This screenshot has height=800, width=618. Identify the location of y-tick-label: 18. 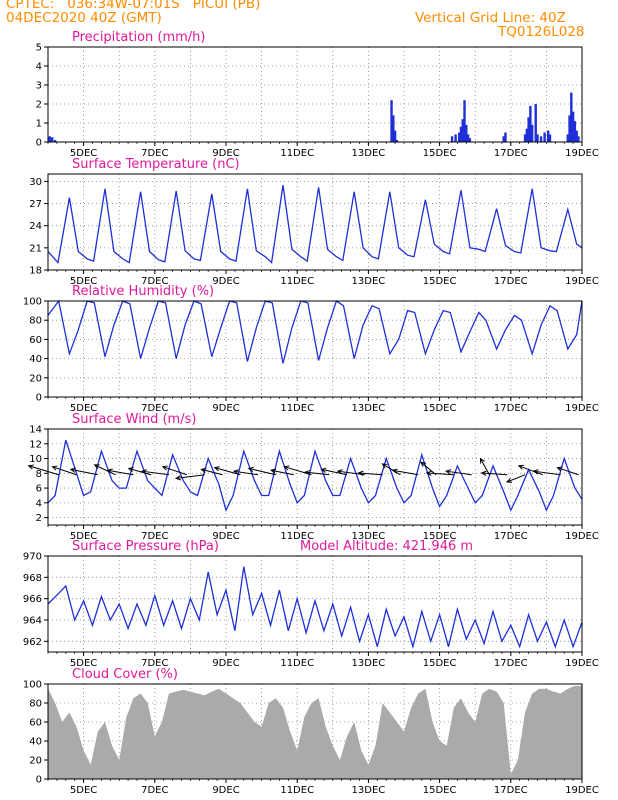
(35, 271).